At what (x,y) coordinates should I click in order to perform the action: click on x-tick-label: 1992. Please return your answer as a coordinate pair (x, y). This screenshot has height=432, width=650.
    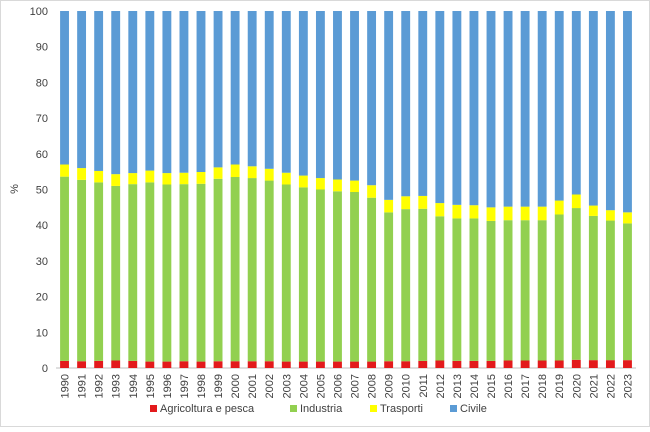
    Looking at the image, I should click on (100, 386).